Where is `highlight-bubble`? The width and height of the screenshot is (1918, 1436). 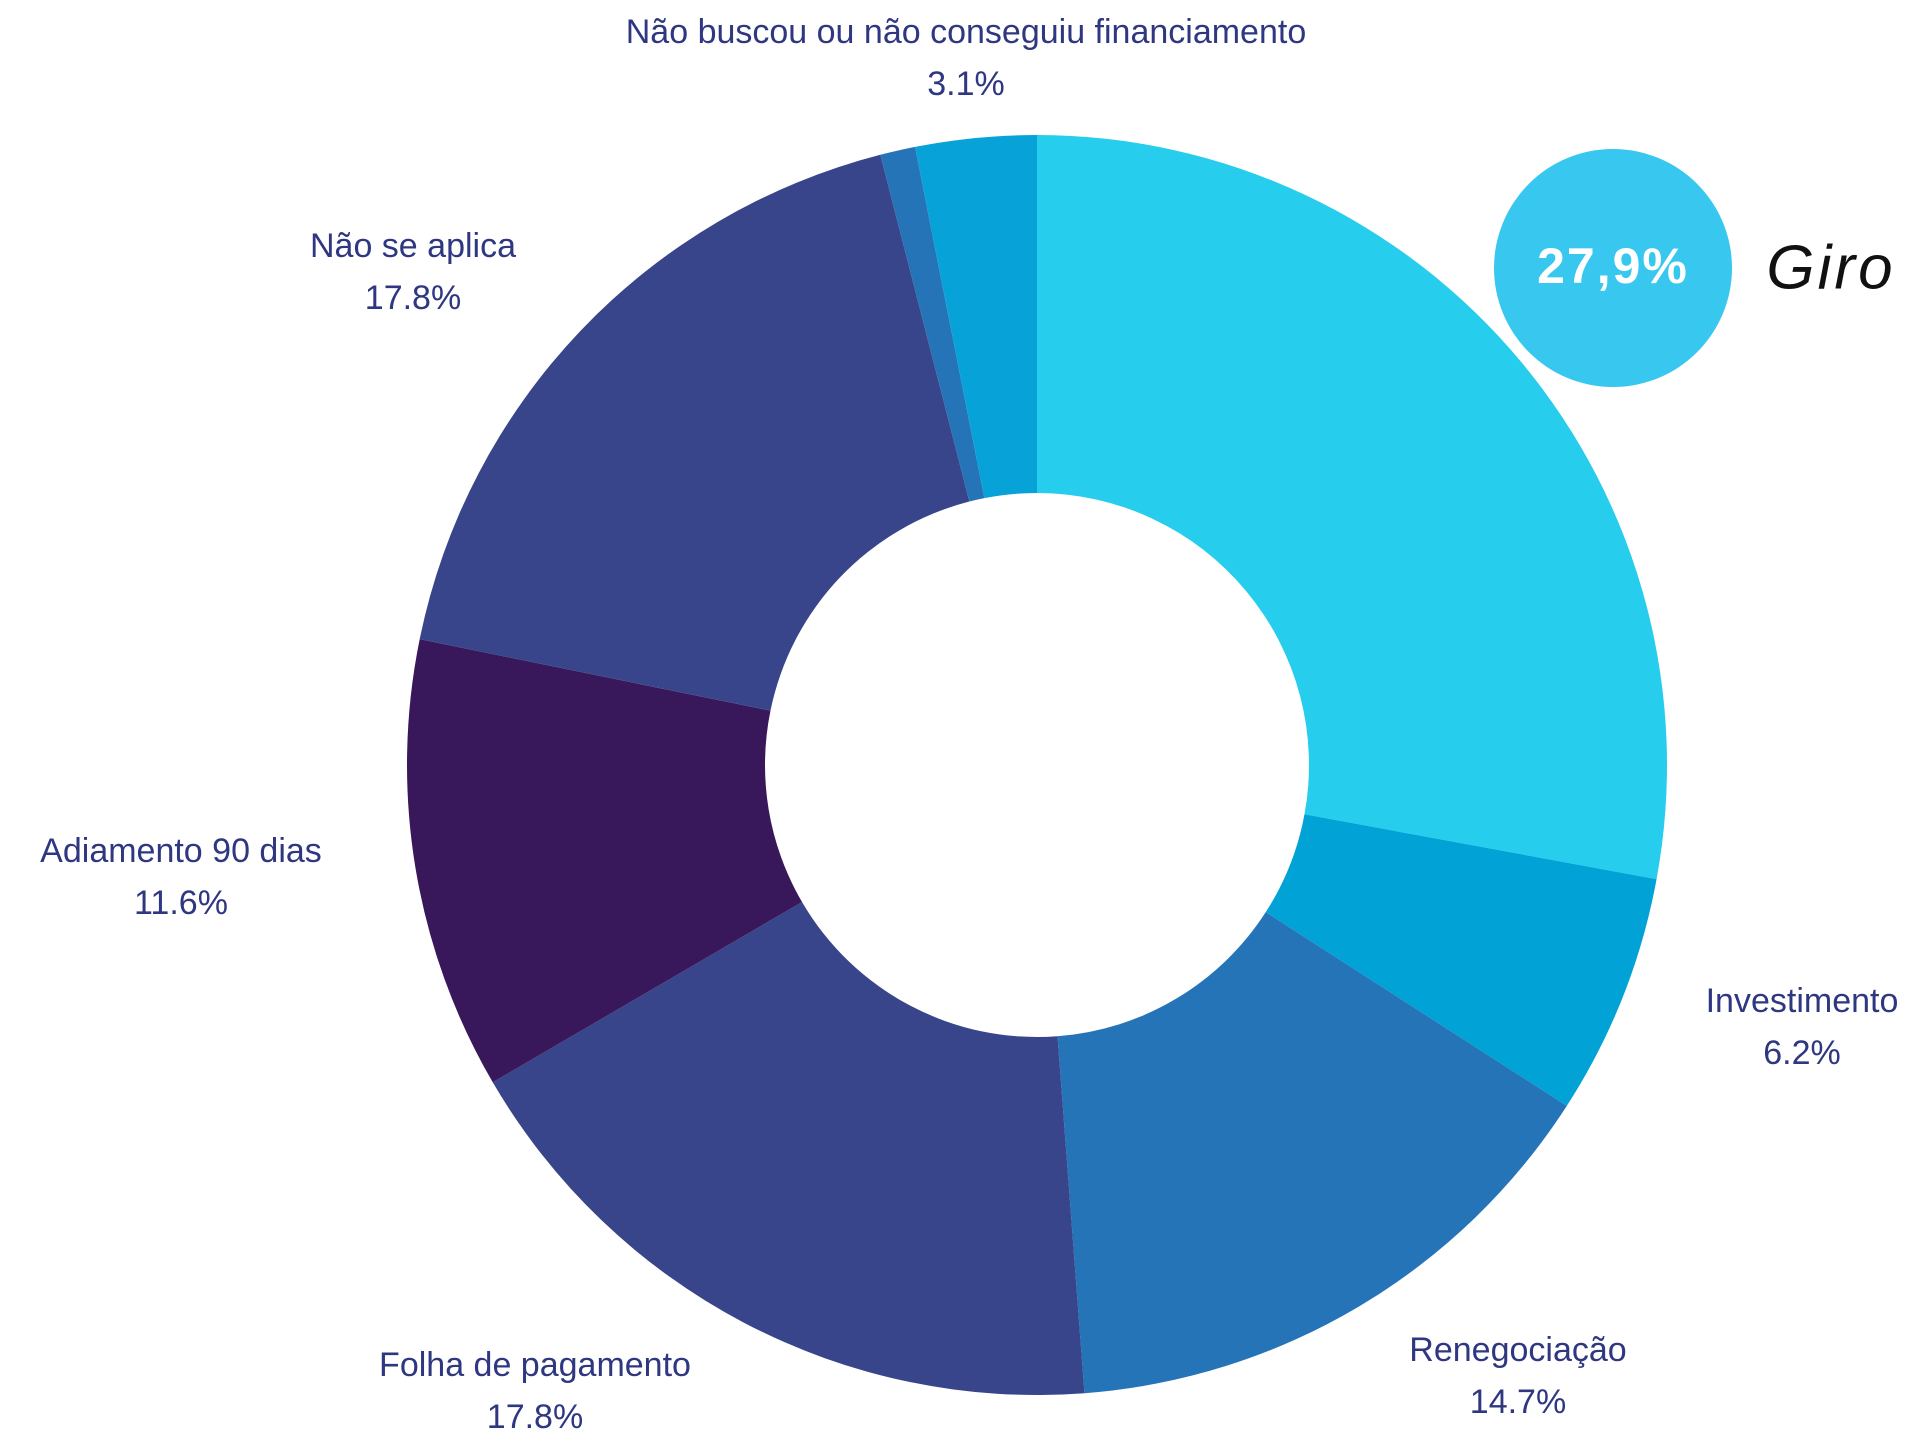
highlight-bubble is located at coordinates (1613, 268).